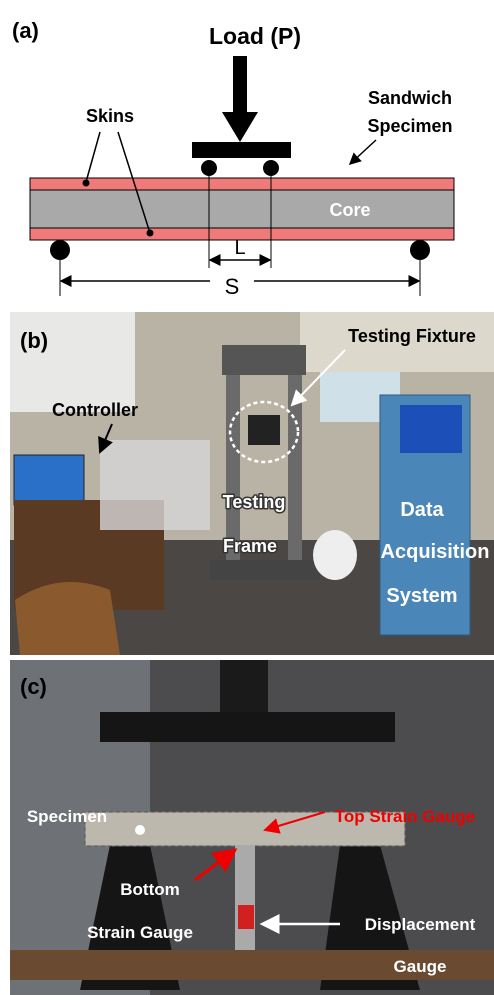 The width and height of the screenshot is (494, 995). Describe the element at coordinates (252, 965) in the screenshot. I see `base-rail` at that location.